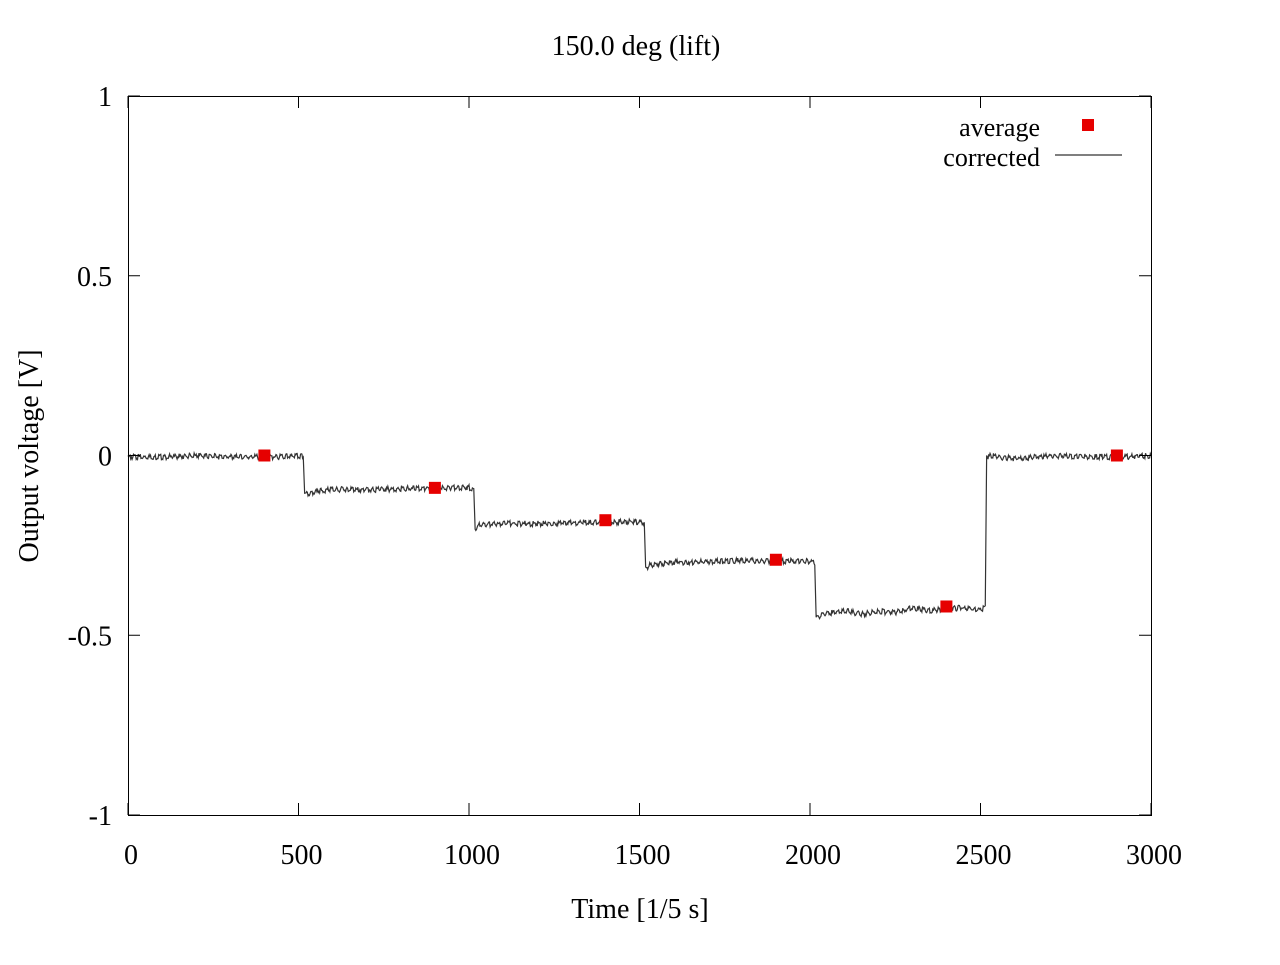 This screenshot has width=1280, height=965. What do you see at coordinates (984, 855) in the screenshot?
I see `x-tick-label: 2500` at bounding box center [984, 855].